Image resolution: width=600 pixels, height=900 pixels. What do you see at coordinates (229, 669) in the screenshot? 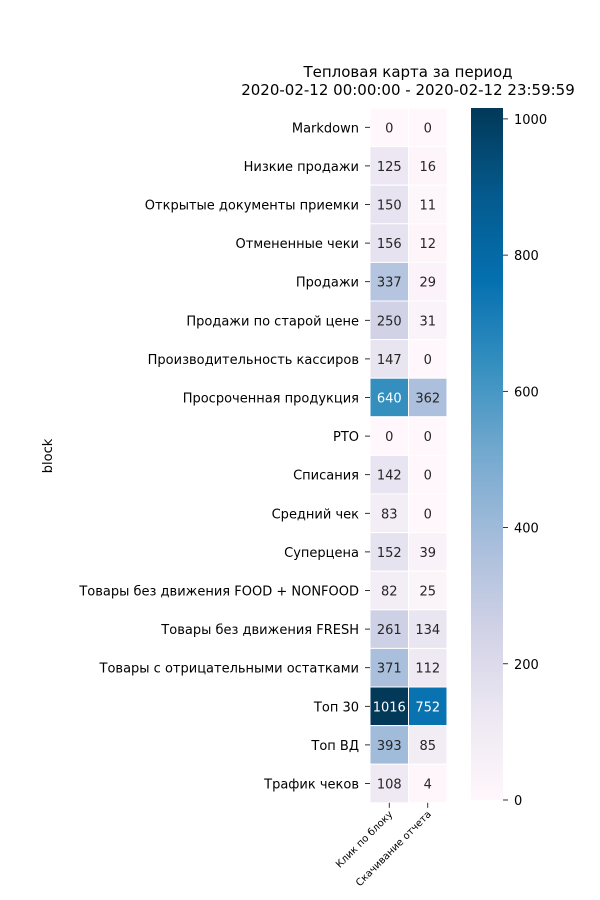
I see `row-label: Товары с отрицательными остатками` at bounding box center [229, 669].